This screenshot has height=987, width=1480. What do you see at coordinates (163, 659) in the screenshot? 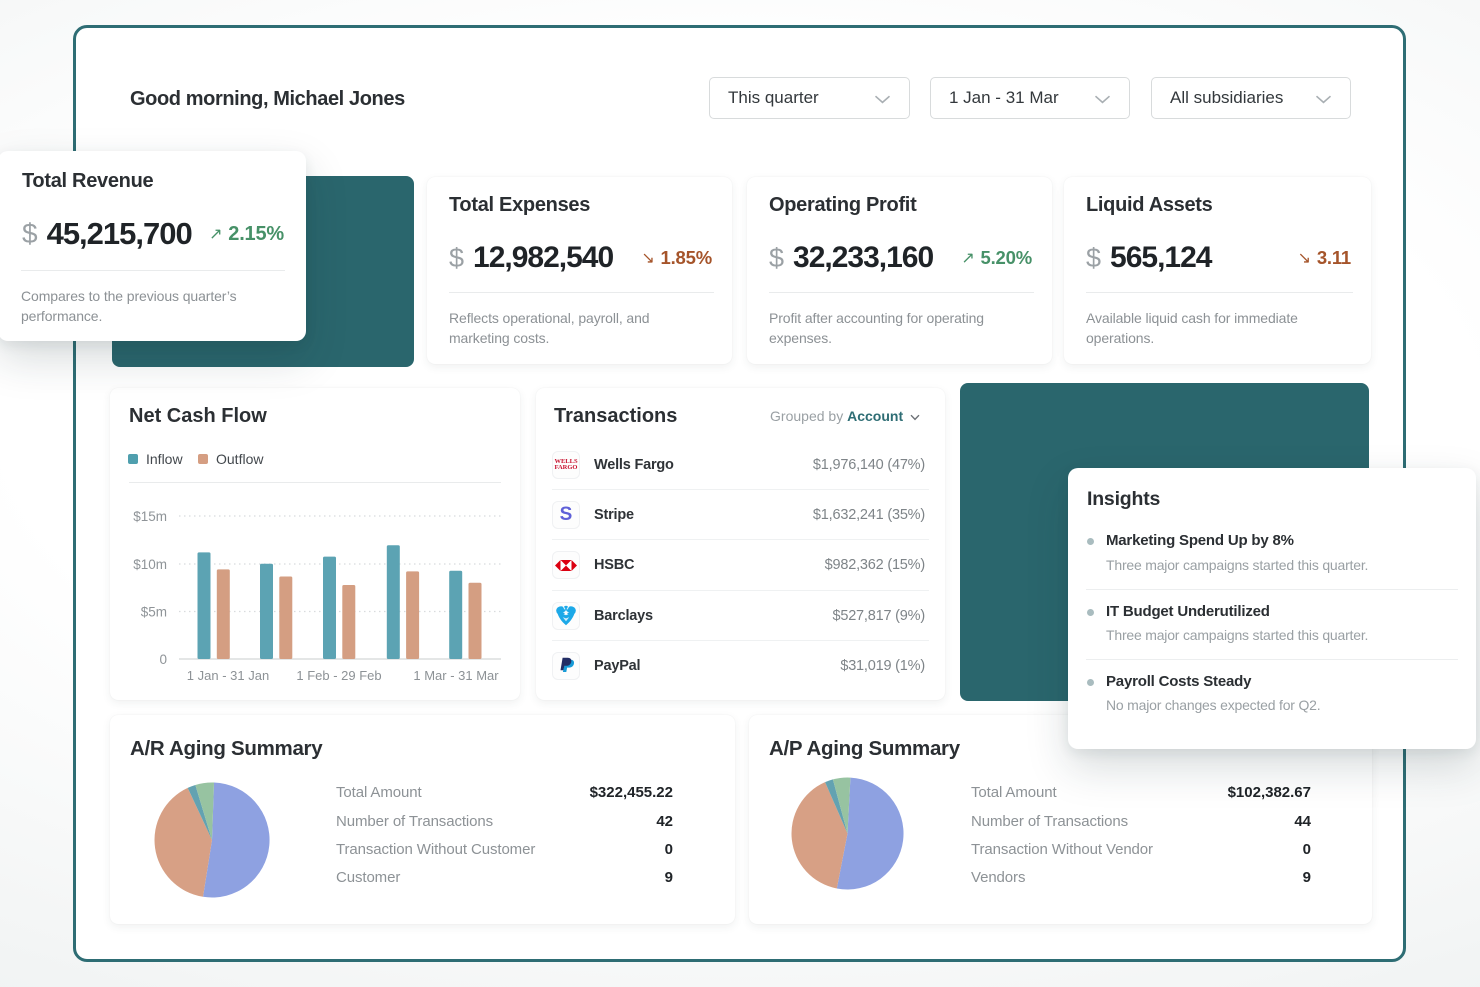
I see `svg-text: 0` at bounding box center [163, 659].